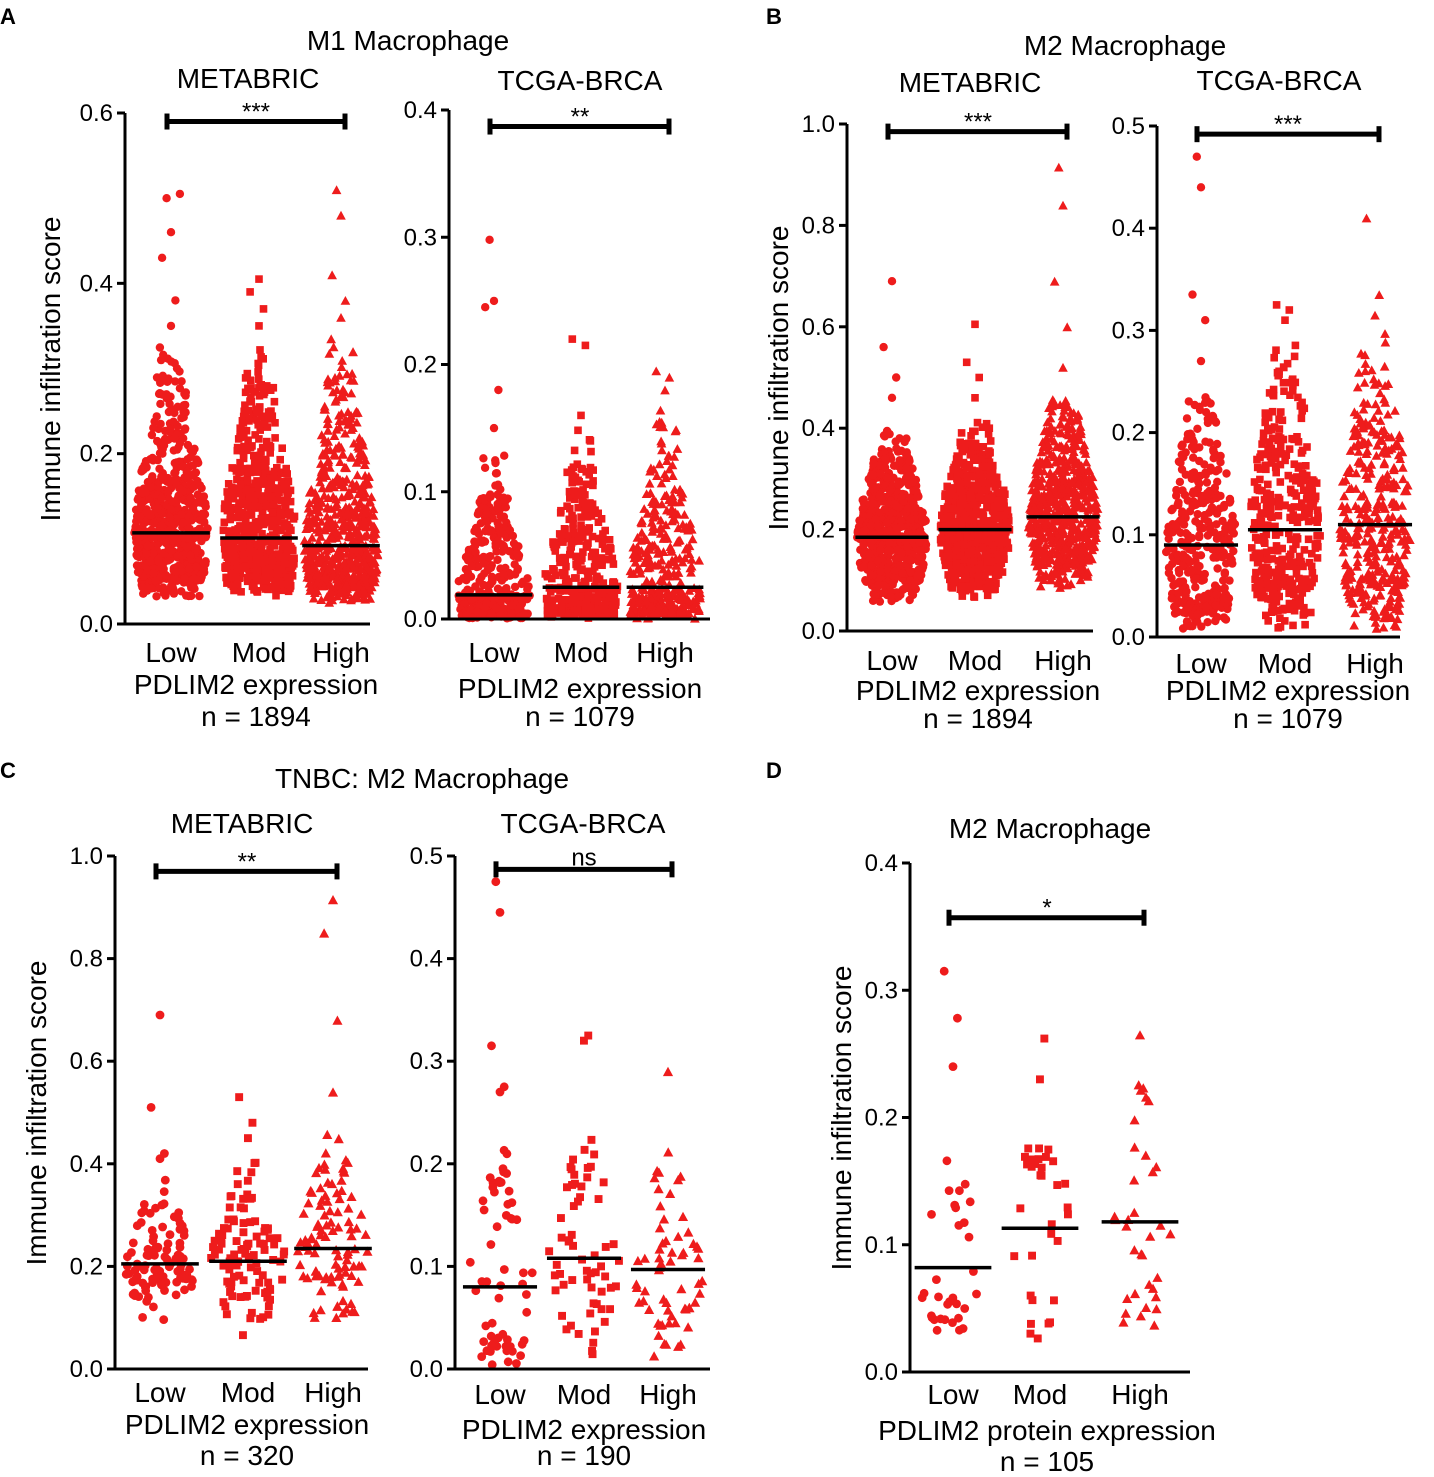 The width and height of the screenshot is (1434, 1477). I want to click on y-tick-label: 0.4, so click(420, 110).